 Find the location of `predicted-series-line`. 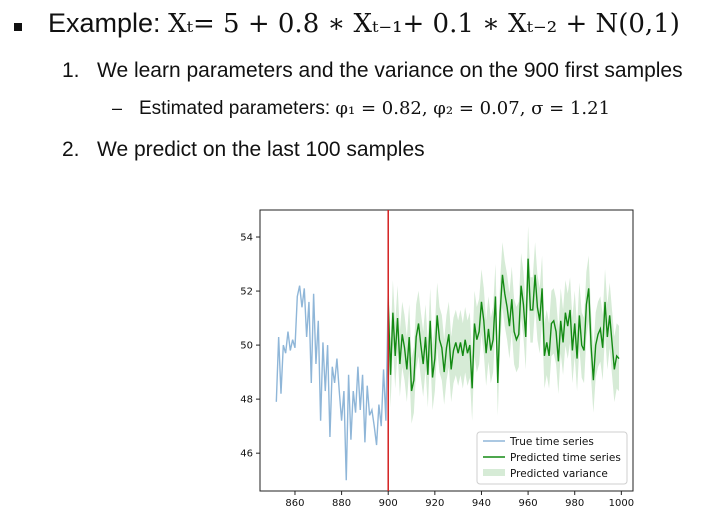

predicted-series-line is located at coordinates (503, 325).